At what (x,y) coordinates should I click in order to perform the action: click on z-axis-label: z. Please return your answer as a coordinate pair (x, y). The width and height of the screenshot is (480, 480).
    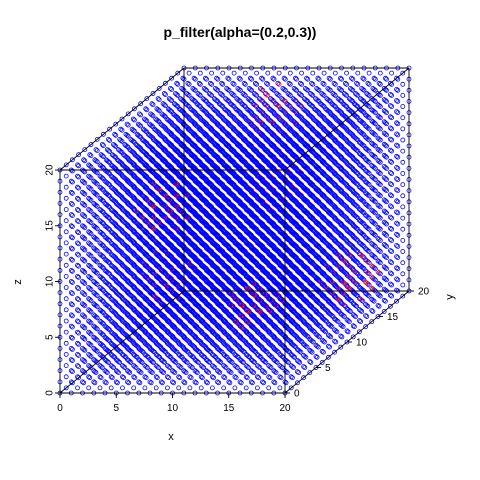
    Looking at the image, I should click on (18, 282).